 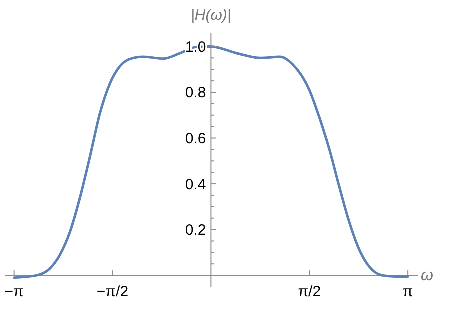 I want to click on x-tick-label: π/2, so click(x=310, y=292).